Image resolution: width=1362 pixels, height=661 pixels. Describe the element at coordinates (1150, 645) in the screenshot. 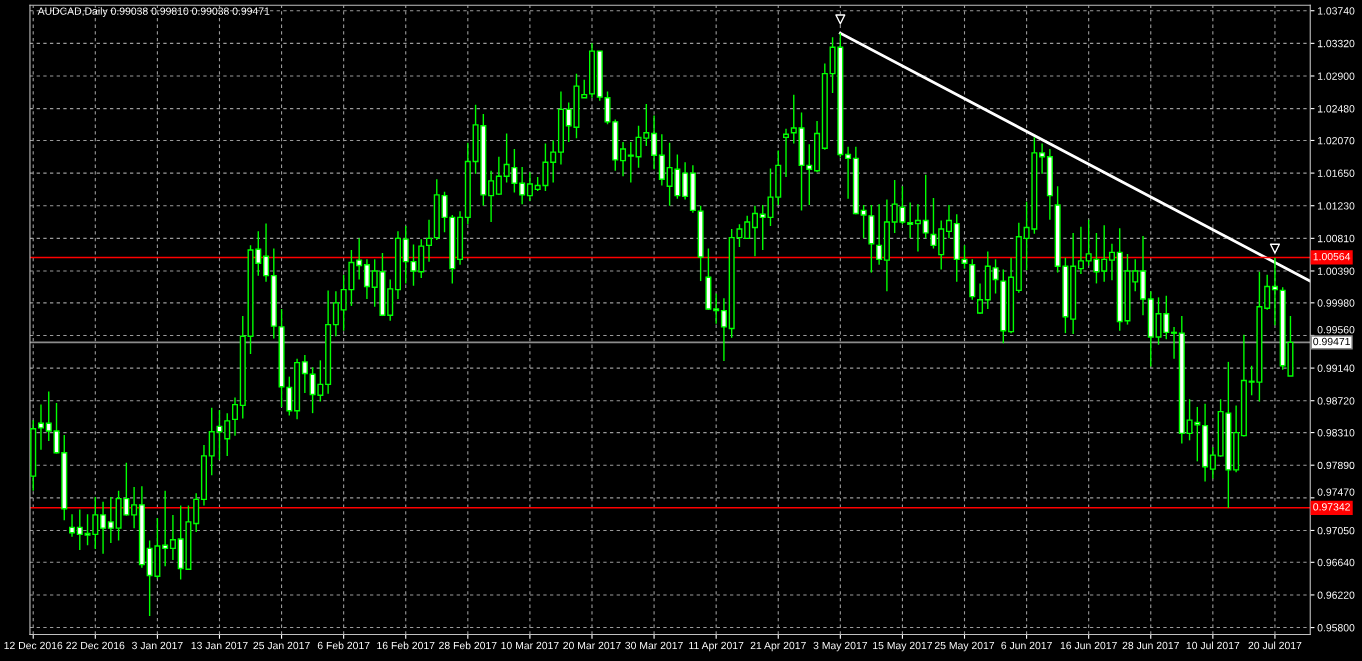

I see `x-tick-label: 28 Jun 2017` at that location.